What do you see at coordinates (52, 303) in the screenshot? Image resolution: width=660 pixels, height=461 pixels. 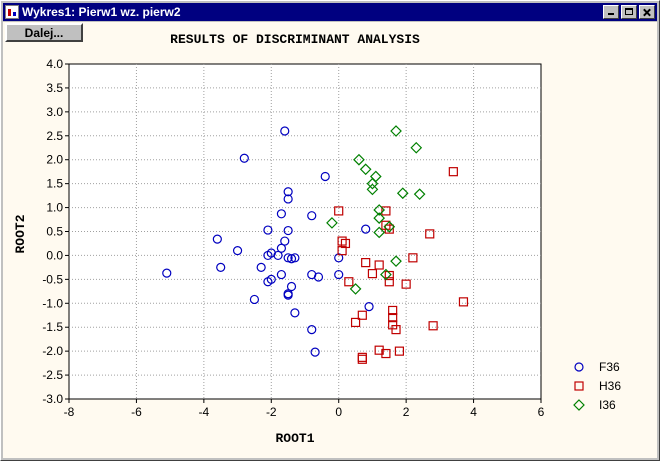 I see `y-tick-label: -1.0` at bounding box center [52, 303].